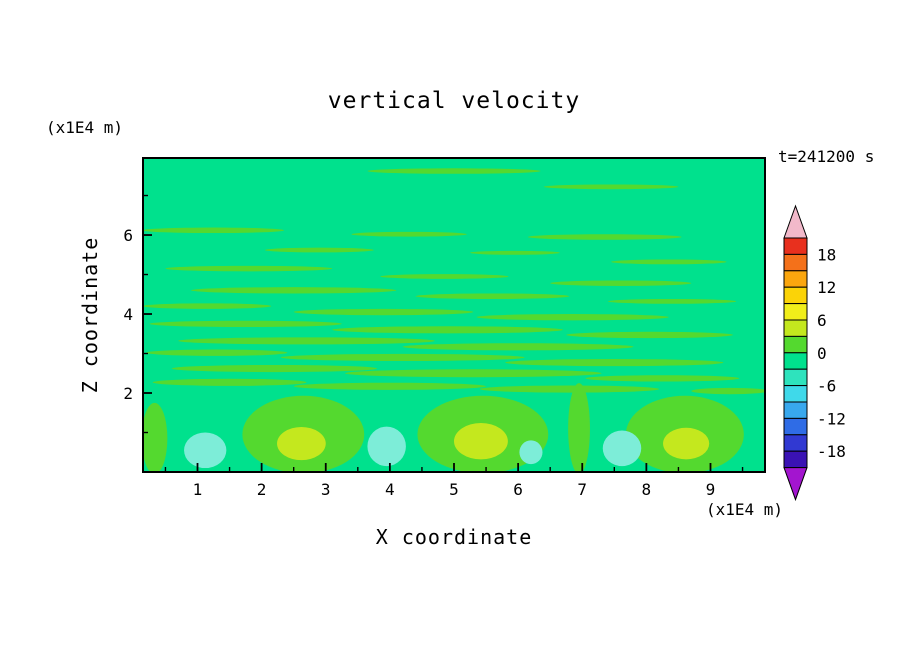  What do you see at coordinates (826, 254) in the screenshot?
I see `colorbar-tick-label: 18` at bounding box center [826, 254].